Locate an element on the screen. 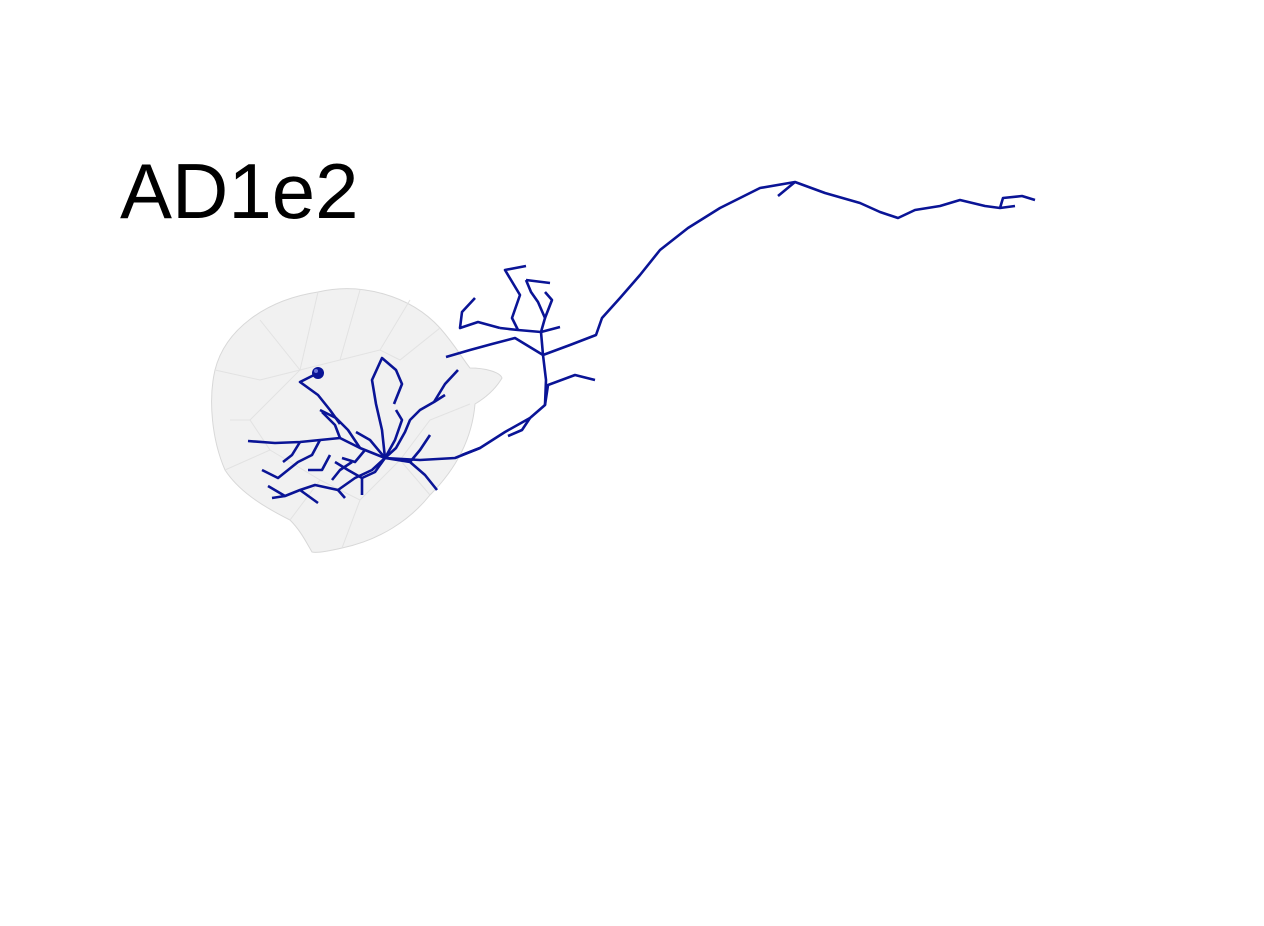 The image size is (1264, 926). soma-marker is located at coordinates (318, 373).